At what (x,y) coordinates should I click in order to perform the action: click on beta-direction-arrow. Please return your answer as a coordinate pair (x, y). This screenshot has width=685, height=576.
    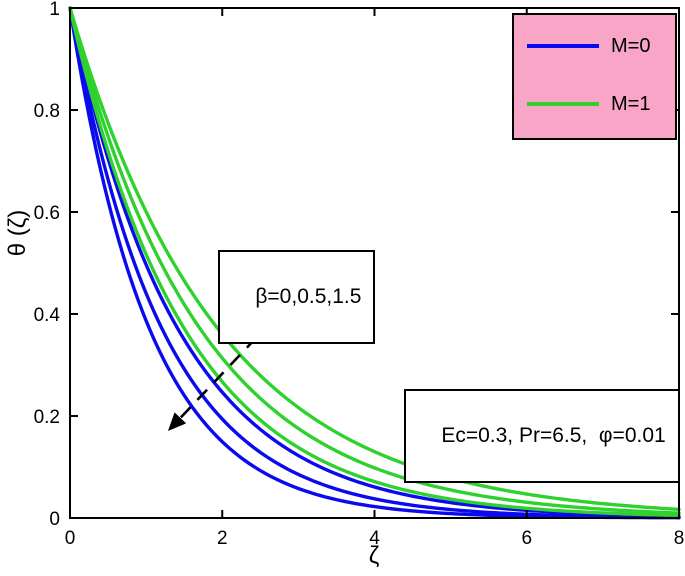
    Looking at the image, I should click on (221, 375).